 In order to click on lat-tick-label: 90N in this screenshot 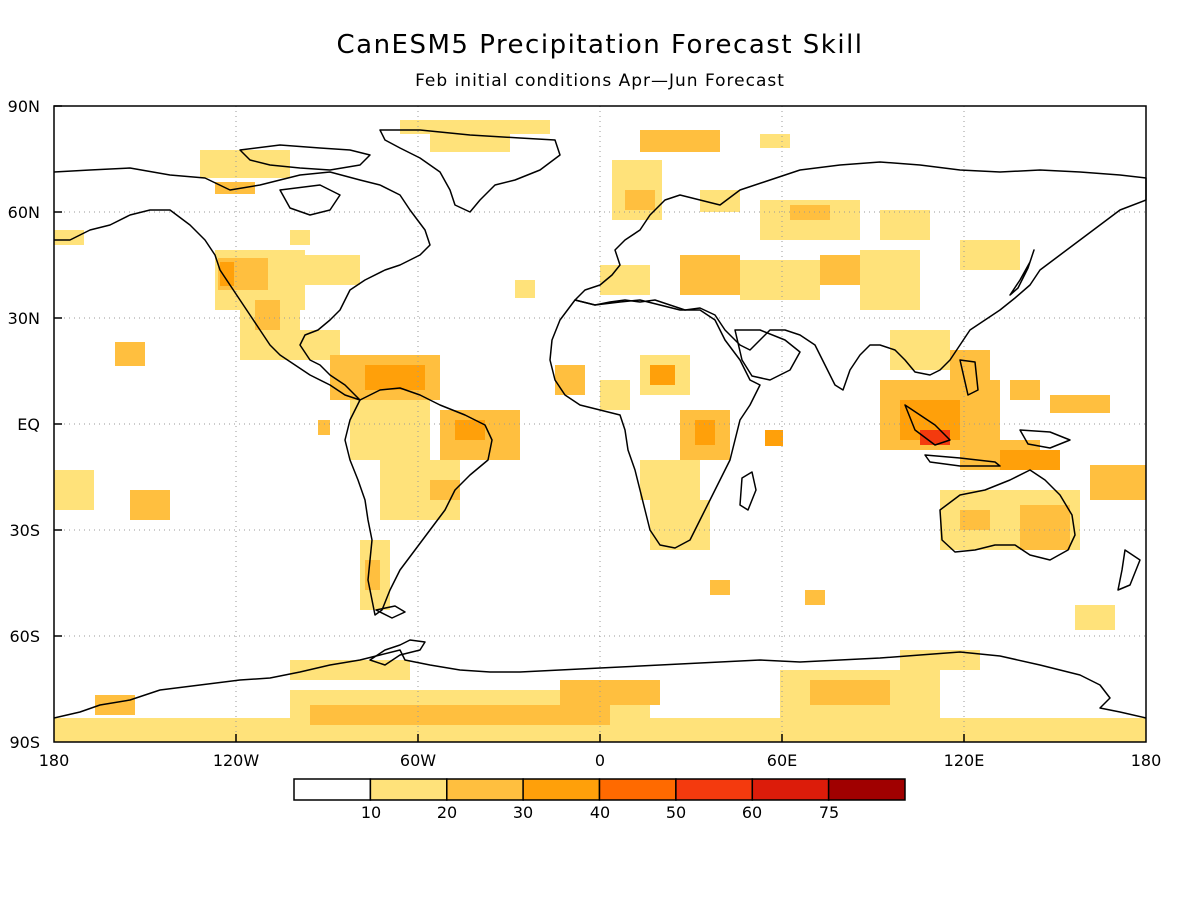, I will do `click(24, 106)`.